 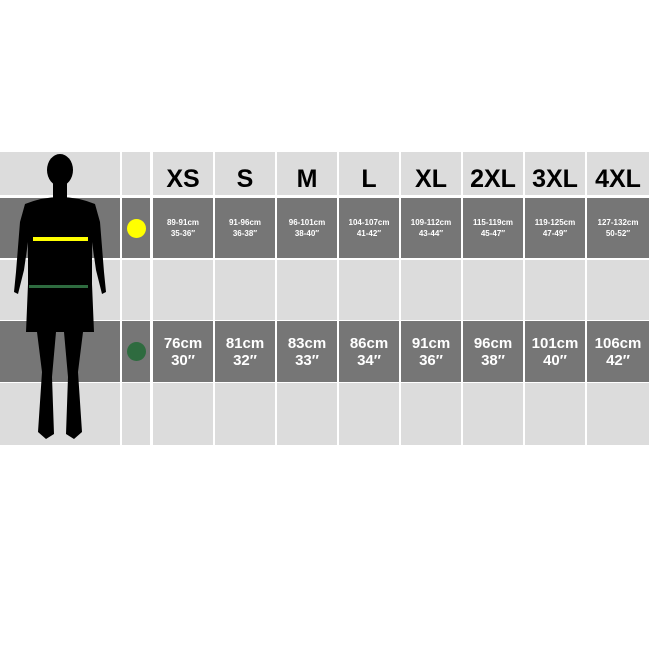 What do you see at coordinates (493, 228) in the screenshot?
I see `chest-cell: 115-119cm 45-47″` at bounding box center [493, 228].